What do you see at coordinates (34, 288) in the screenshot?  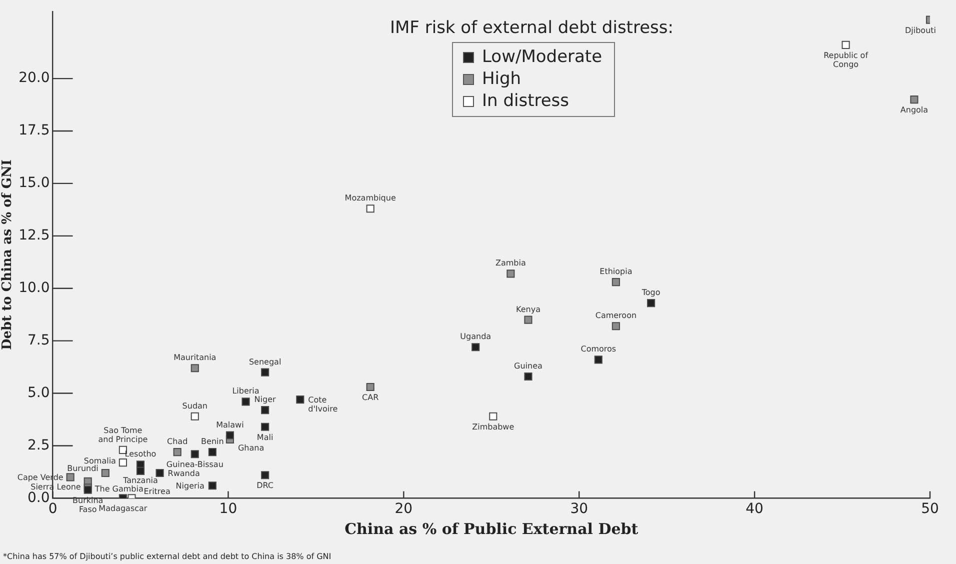 I see `y-tick-label: 10.0` at bounding box center [34, 288].